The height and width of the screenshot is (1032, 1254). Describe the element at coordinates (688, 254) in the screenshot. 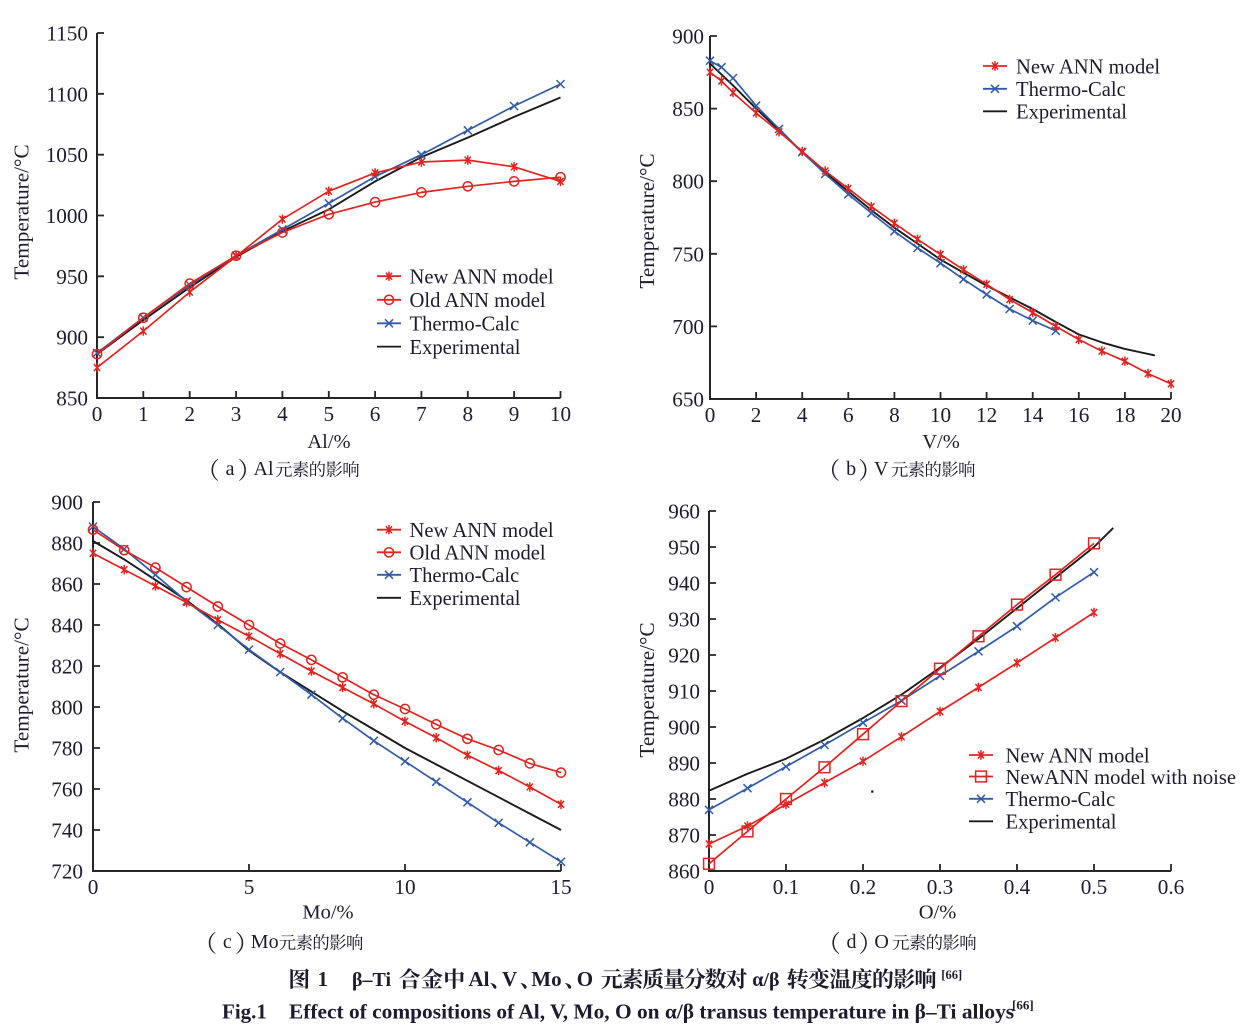

I see `svg-text: 750` at that location.